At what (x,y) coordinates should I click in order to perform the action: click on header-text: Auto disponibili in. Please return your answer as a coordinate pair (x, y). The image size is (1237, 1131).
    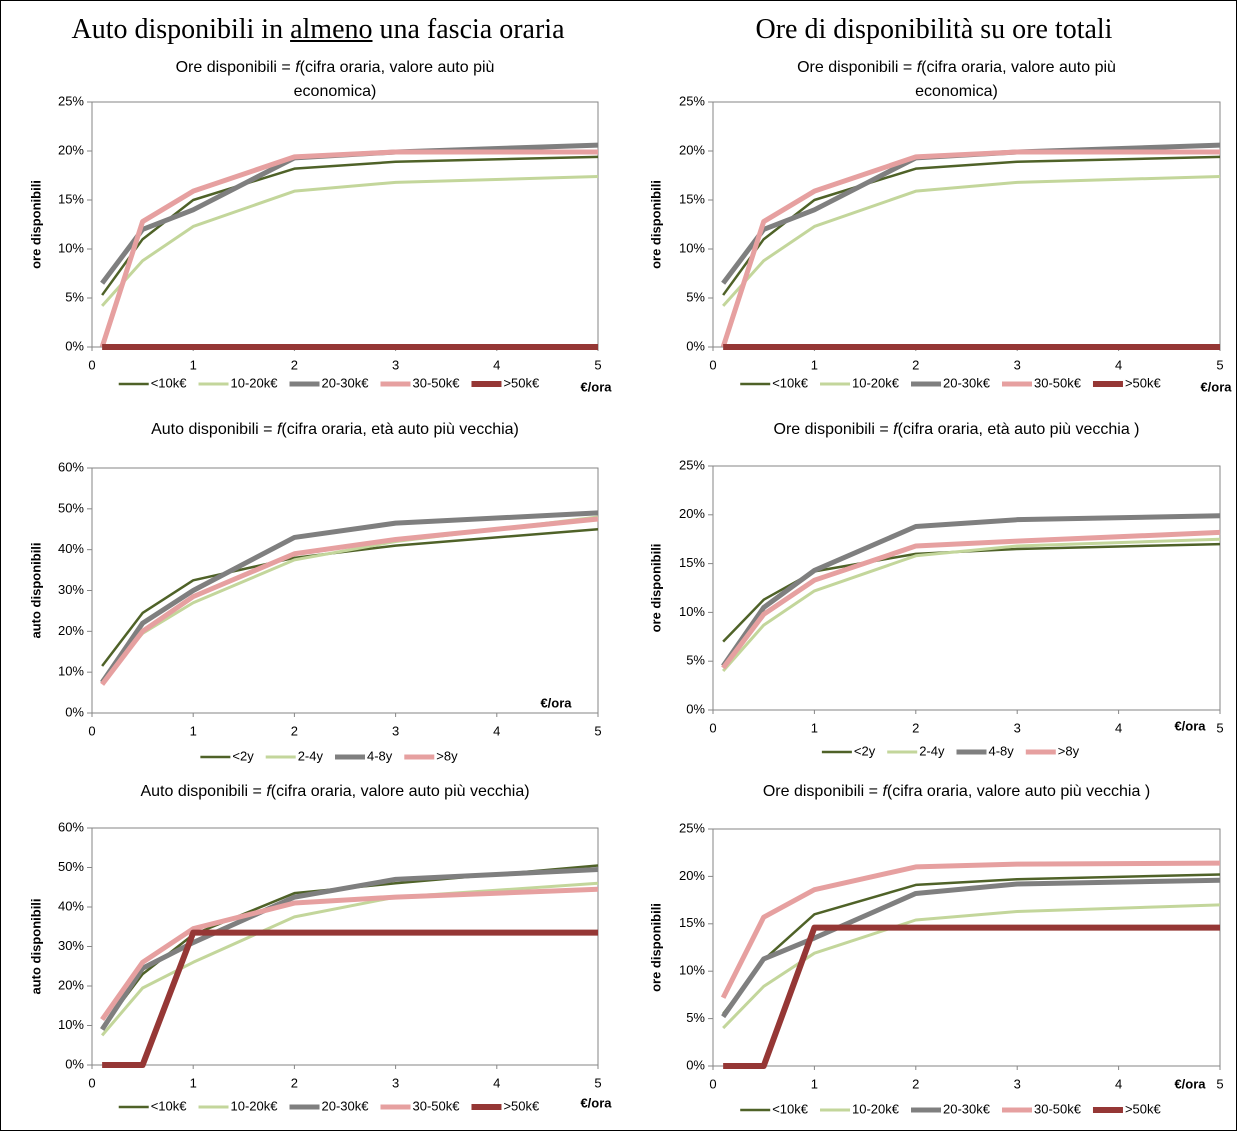
    Looking at the image, I should click on (181, 29).